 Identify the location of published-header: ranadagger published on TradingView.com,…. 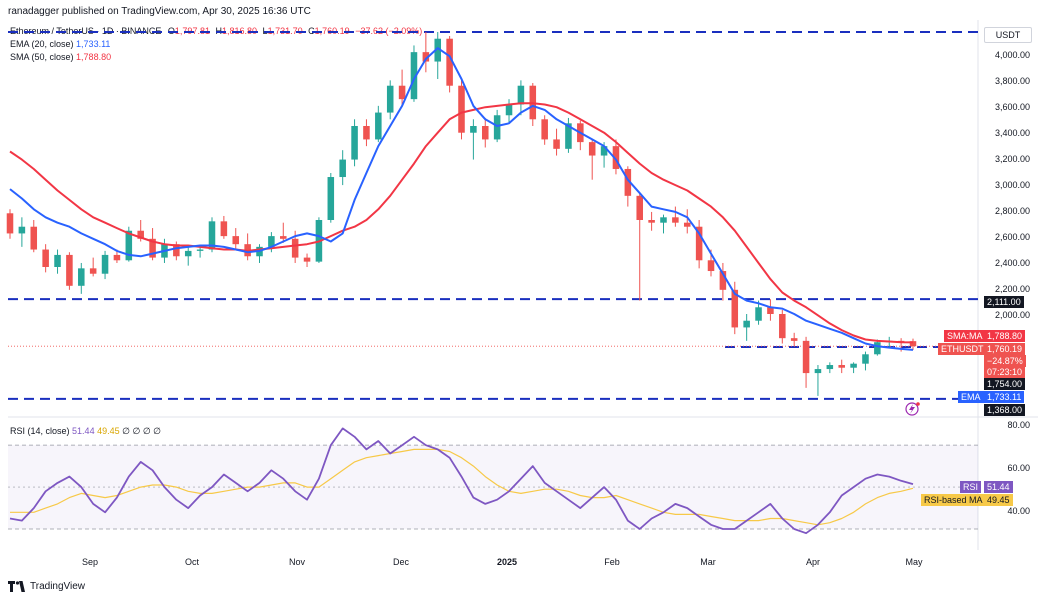
(159, 11).